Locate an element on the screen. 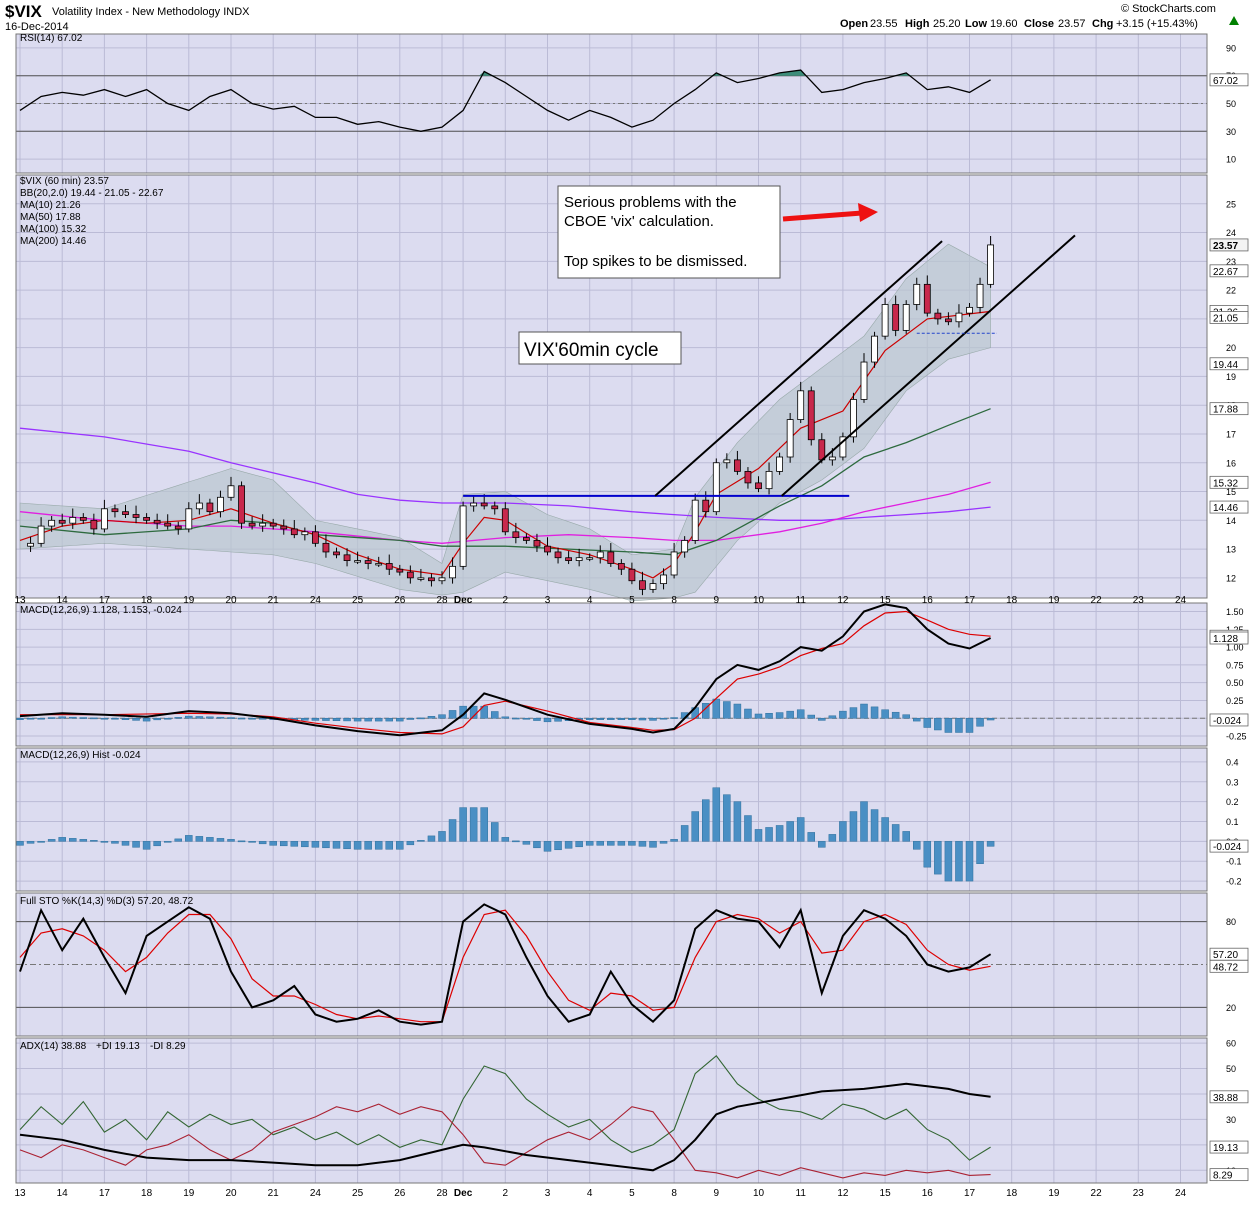 The height and width of the screenshot is (1205, 1250). x-axis-label-mid: 18 is located at coordinates (147, 600).